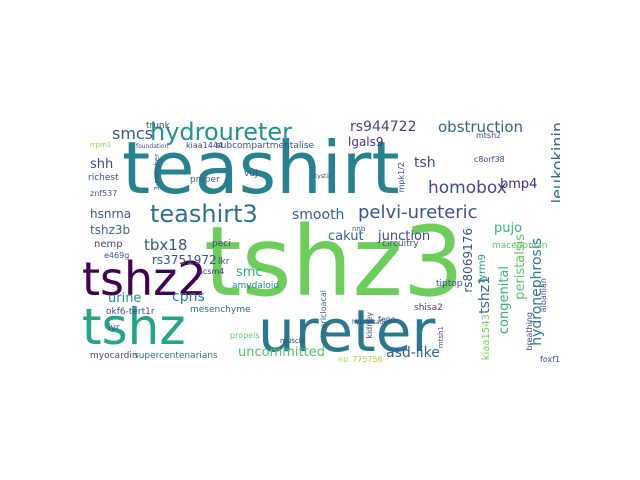  Describe the element at coordinates (133, 133) in the screenshot. I see `word-smcs: smcs` at that location.